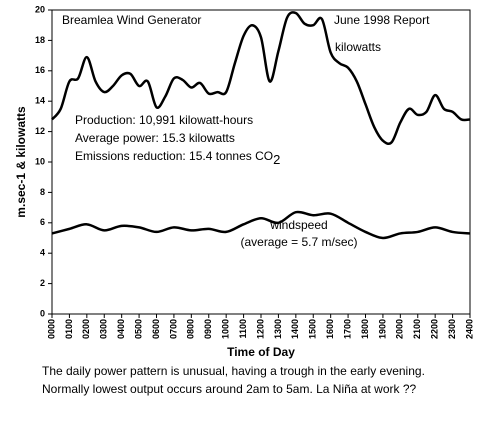 The image size is (500, 426). I want to click on y-tick-label: 8, so click(42, 192).